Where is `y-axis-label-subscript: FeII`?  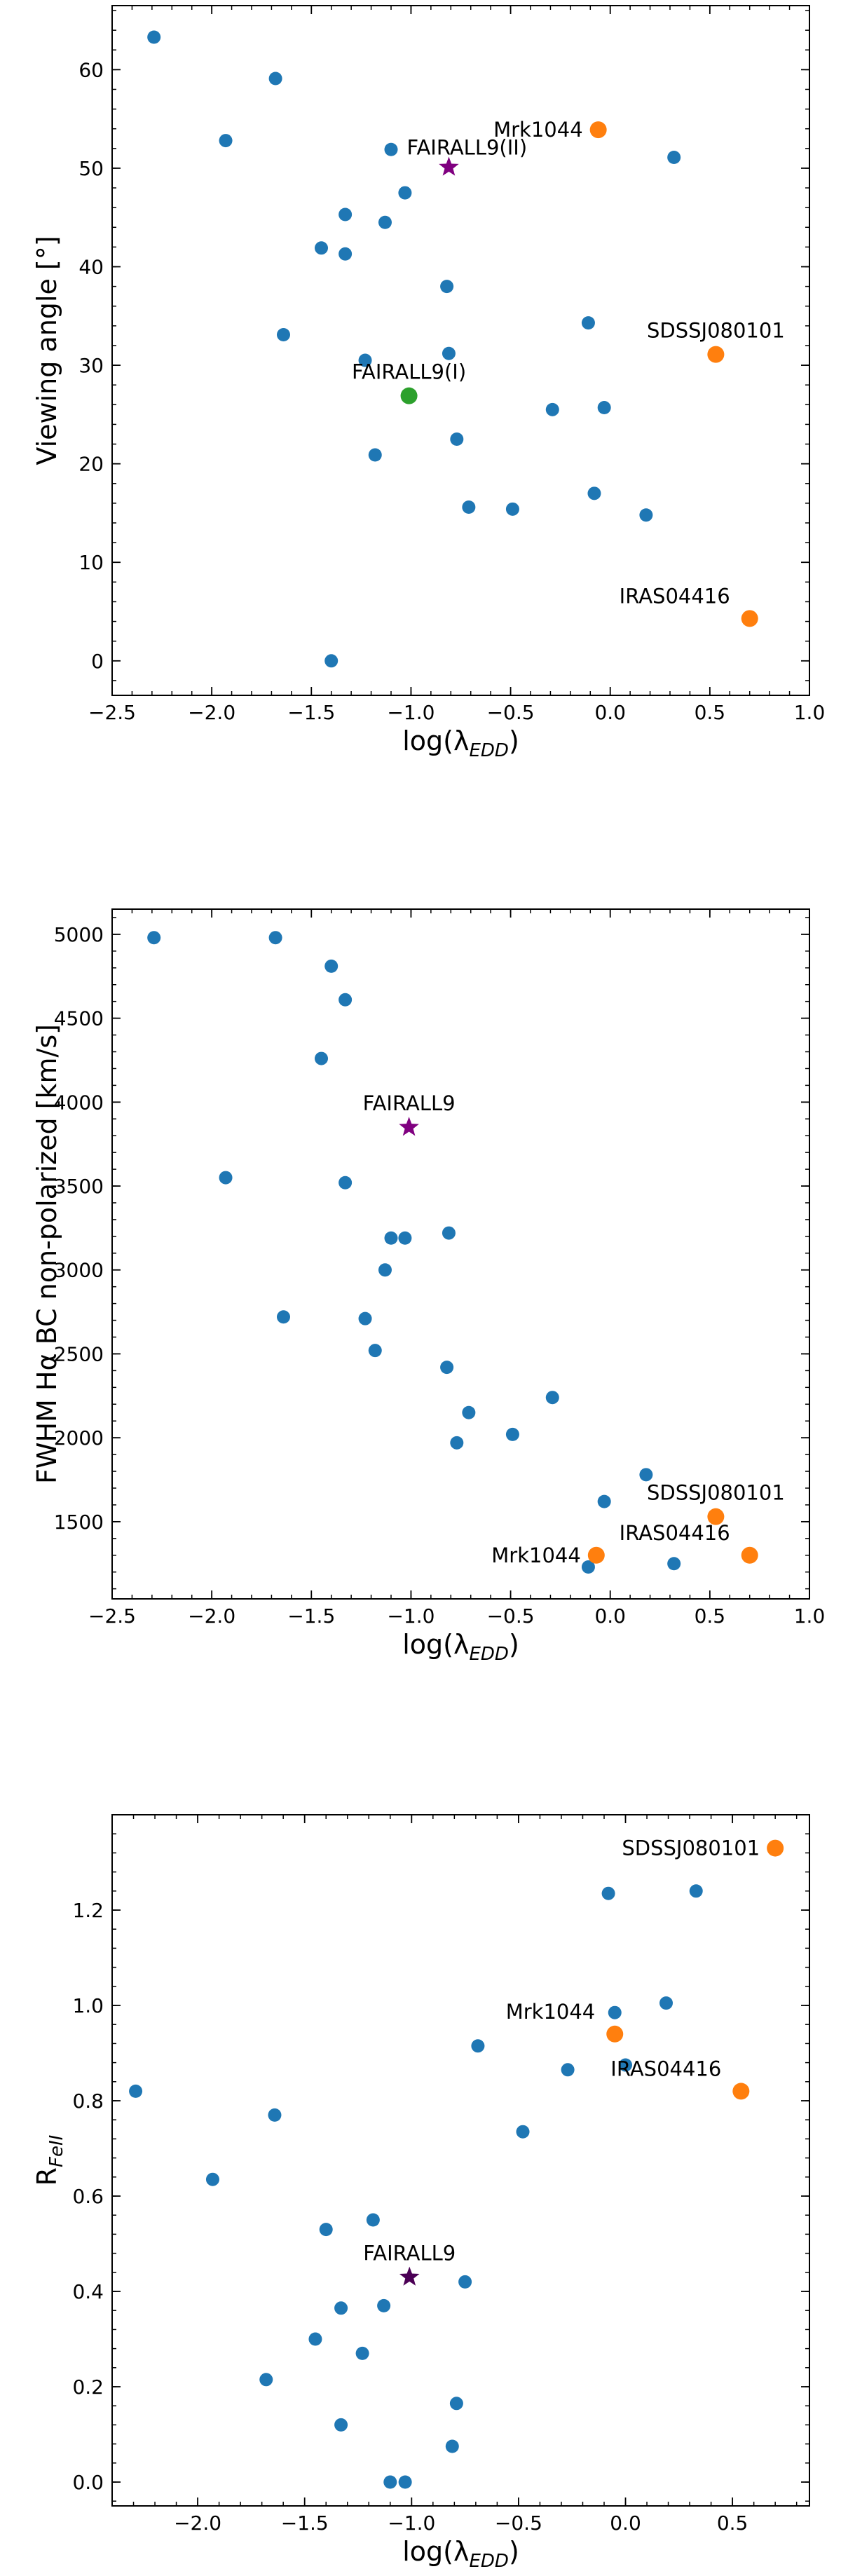 y-axis-label-subscript: FeII is located at coordinates (56, 2151).